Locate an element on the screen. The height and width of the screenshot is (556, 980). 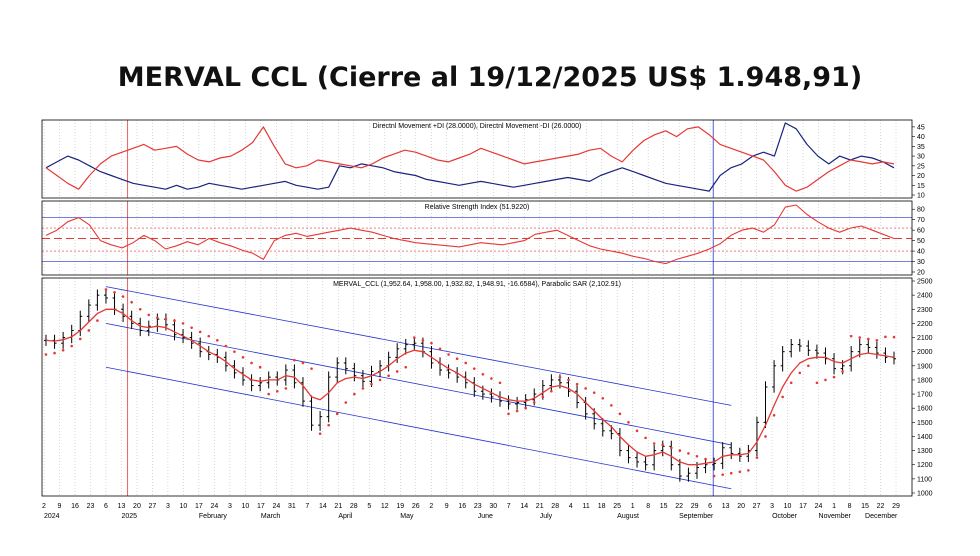
x-tick-label: 14 is located at coordinates (323, 506).